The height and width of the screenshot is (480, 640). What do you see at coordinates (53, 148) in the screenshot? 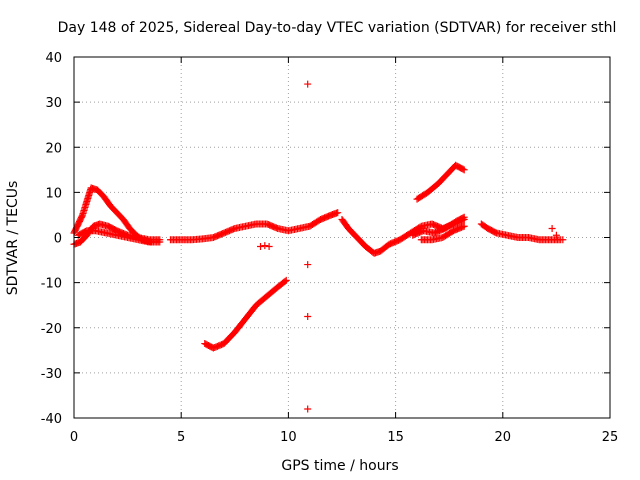
I see `y-tick-label: 20` at bounding box center [53, 148].